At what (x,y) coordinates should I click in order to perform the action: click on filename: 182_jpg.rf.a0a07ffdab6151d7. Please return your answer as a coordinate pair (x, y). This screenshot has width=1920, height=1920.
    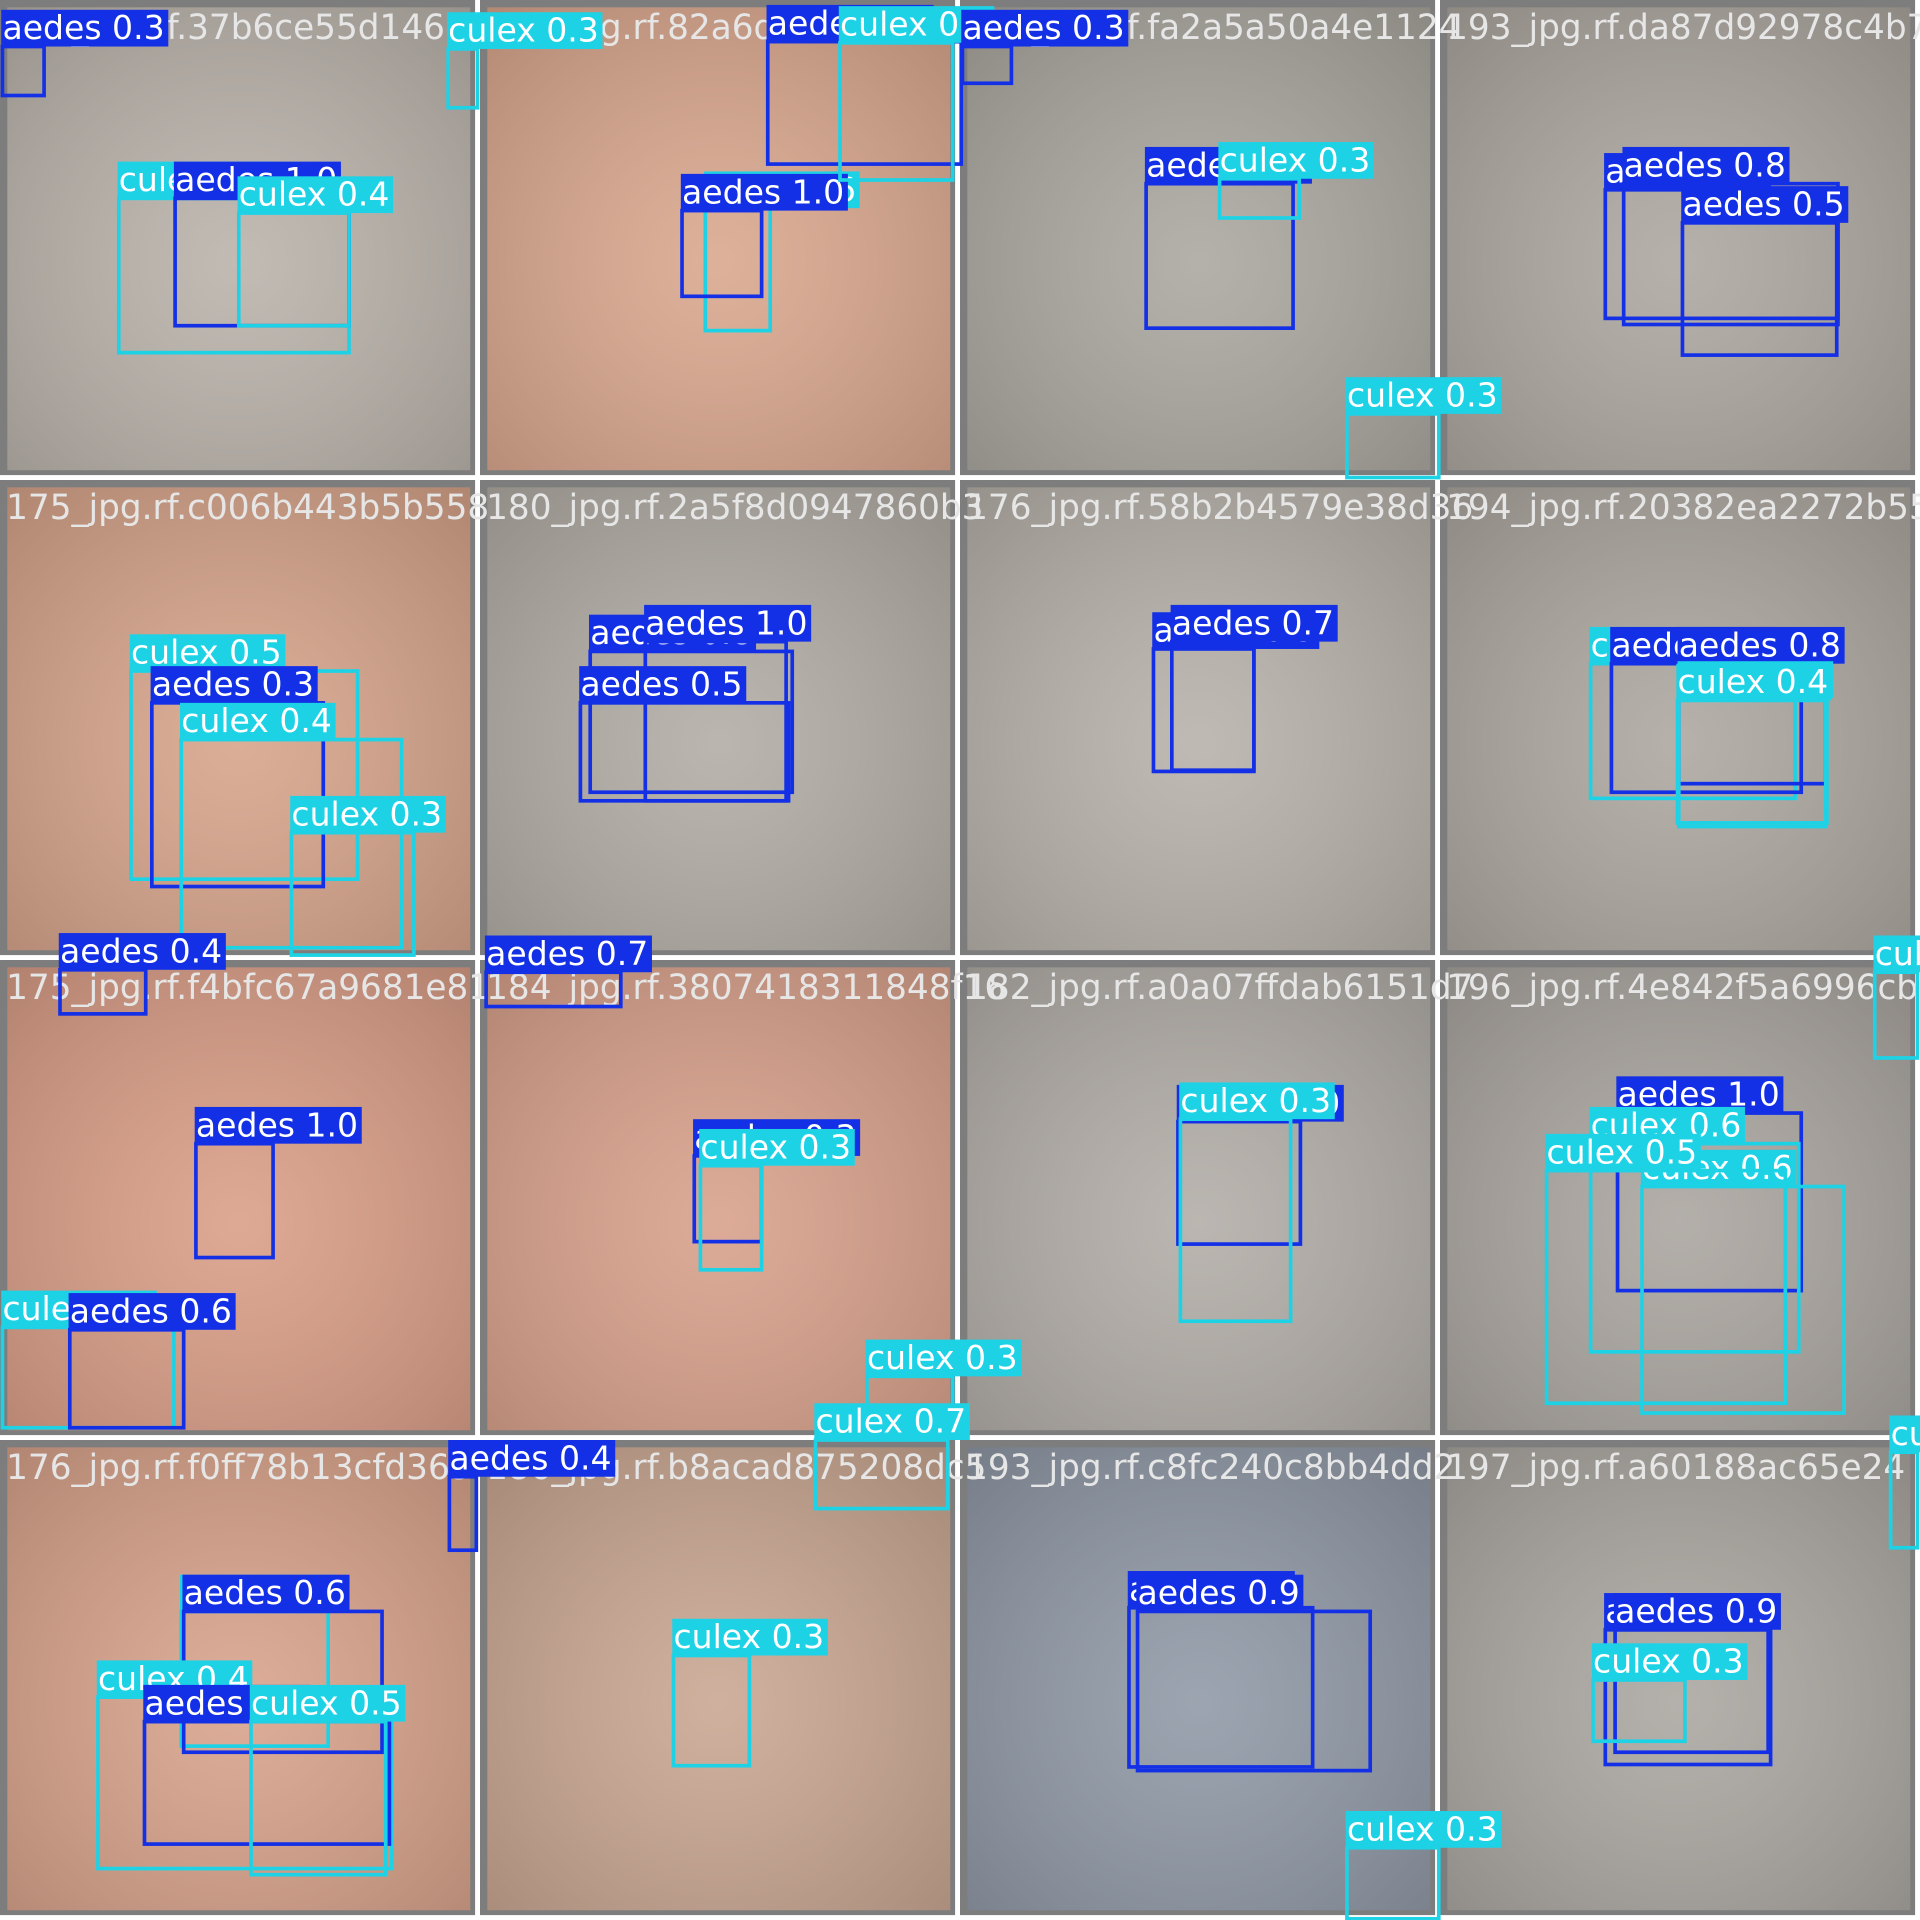
    Looking at the image, I should click on (1219, 988).